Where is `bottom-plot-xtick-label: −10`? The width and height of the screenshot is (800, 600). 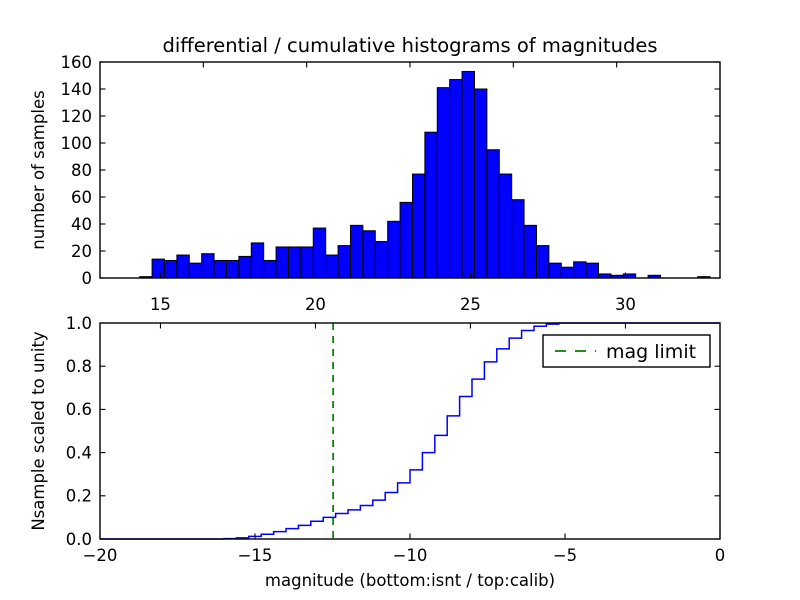
bottom-plot-xtick-label: −10 is located at coordinates (410, 555).